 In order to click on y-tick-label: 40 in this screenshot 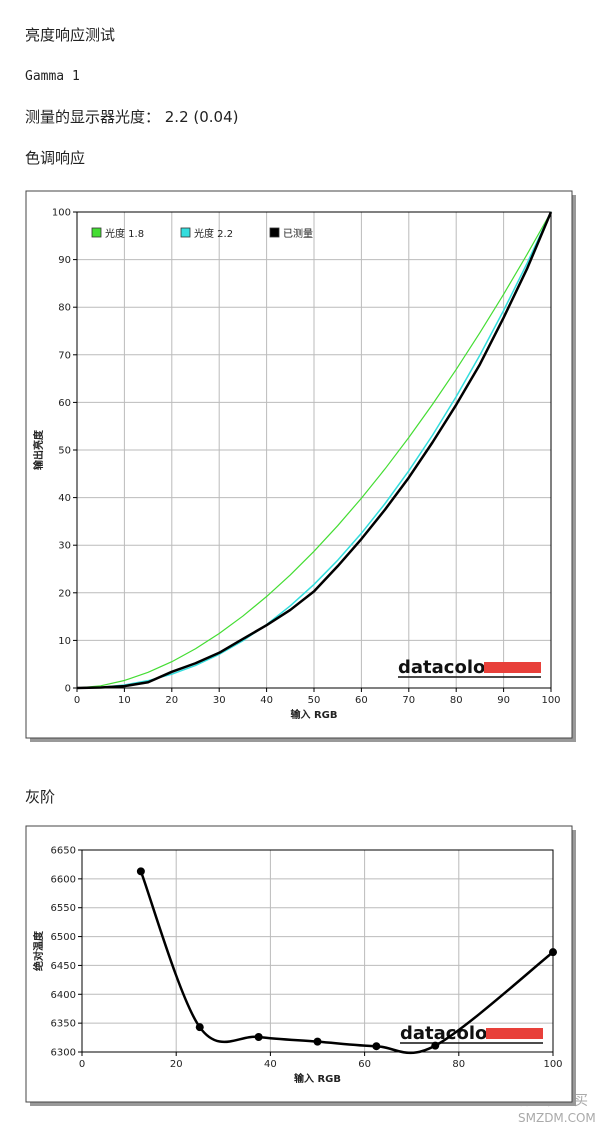, I will do `click(64, 498)`.